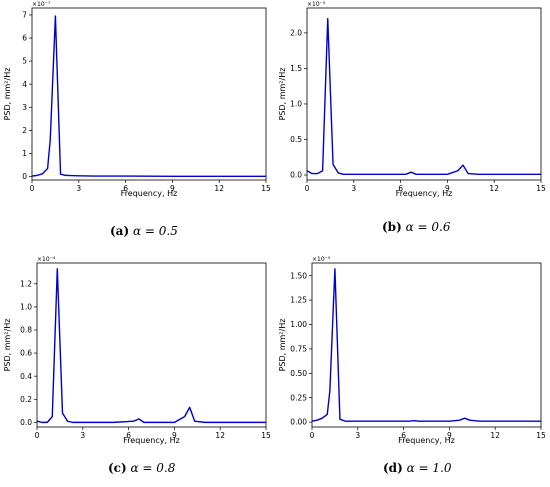 The width and height of the screenshot is (550, 487). What do you see at coordinates (266, 188) in the screenshot?
I see `x-tick-label-a: 15` at bounding box center [266, 188].